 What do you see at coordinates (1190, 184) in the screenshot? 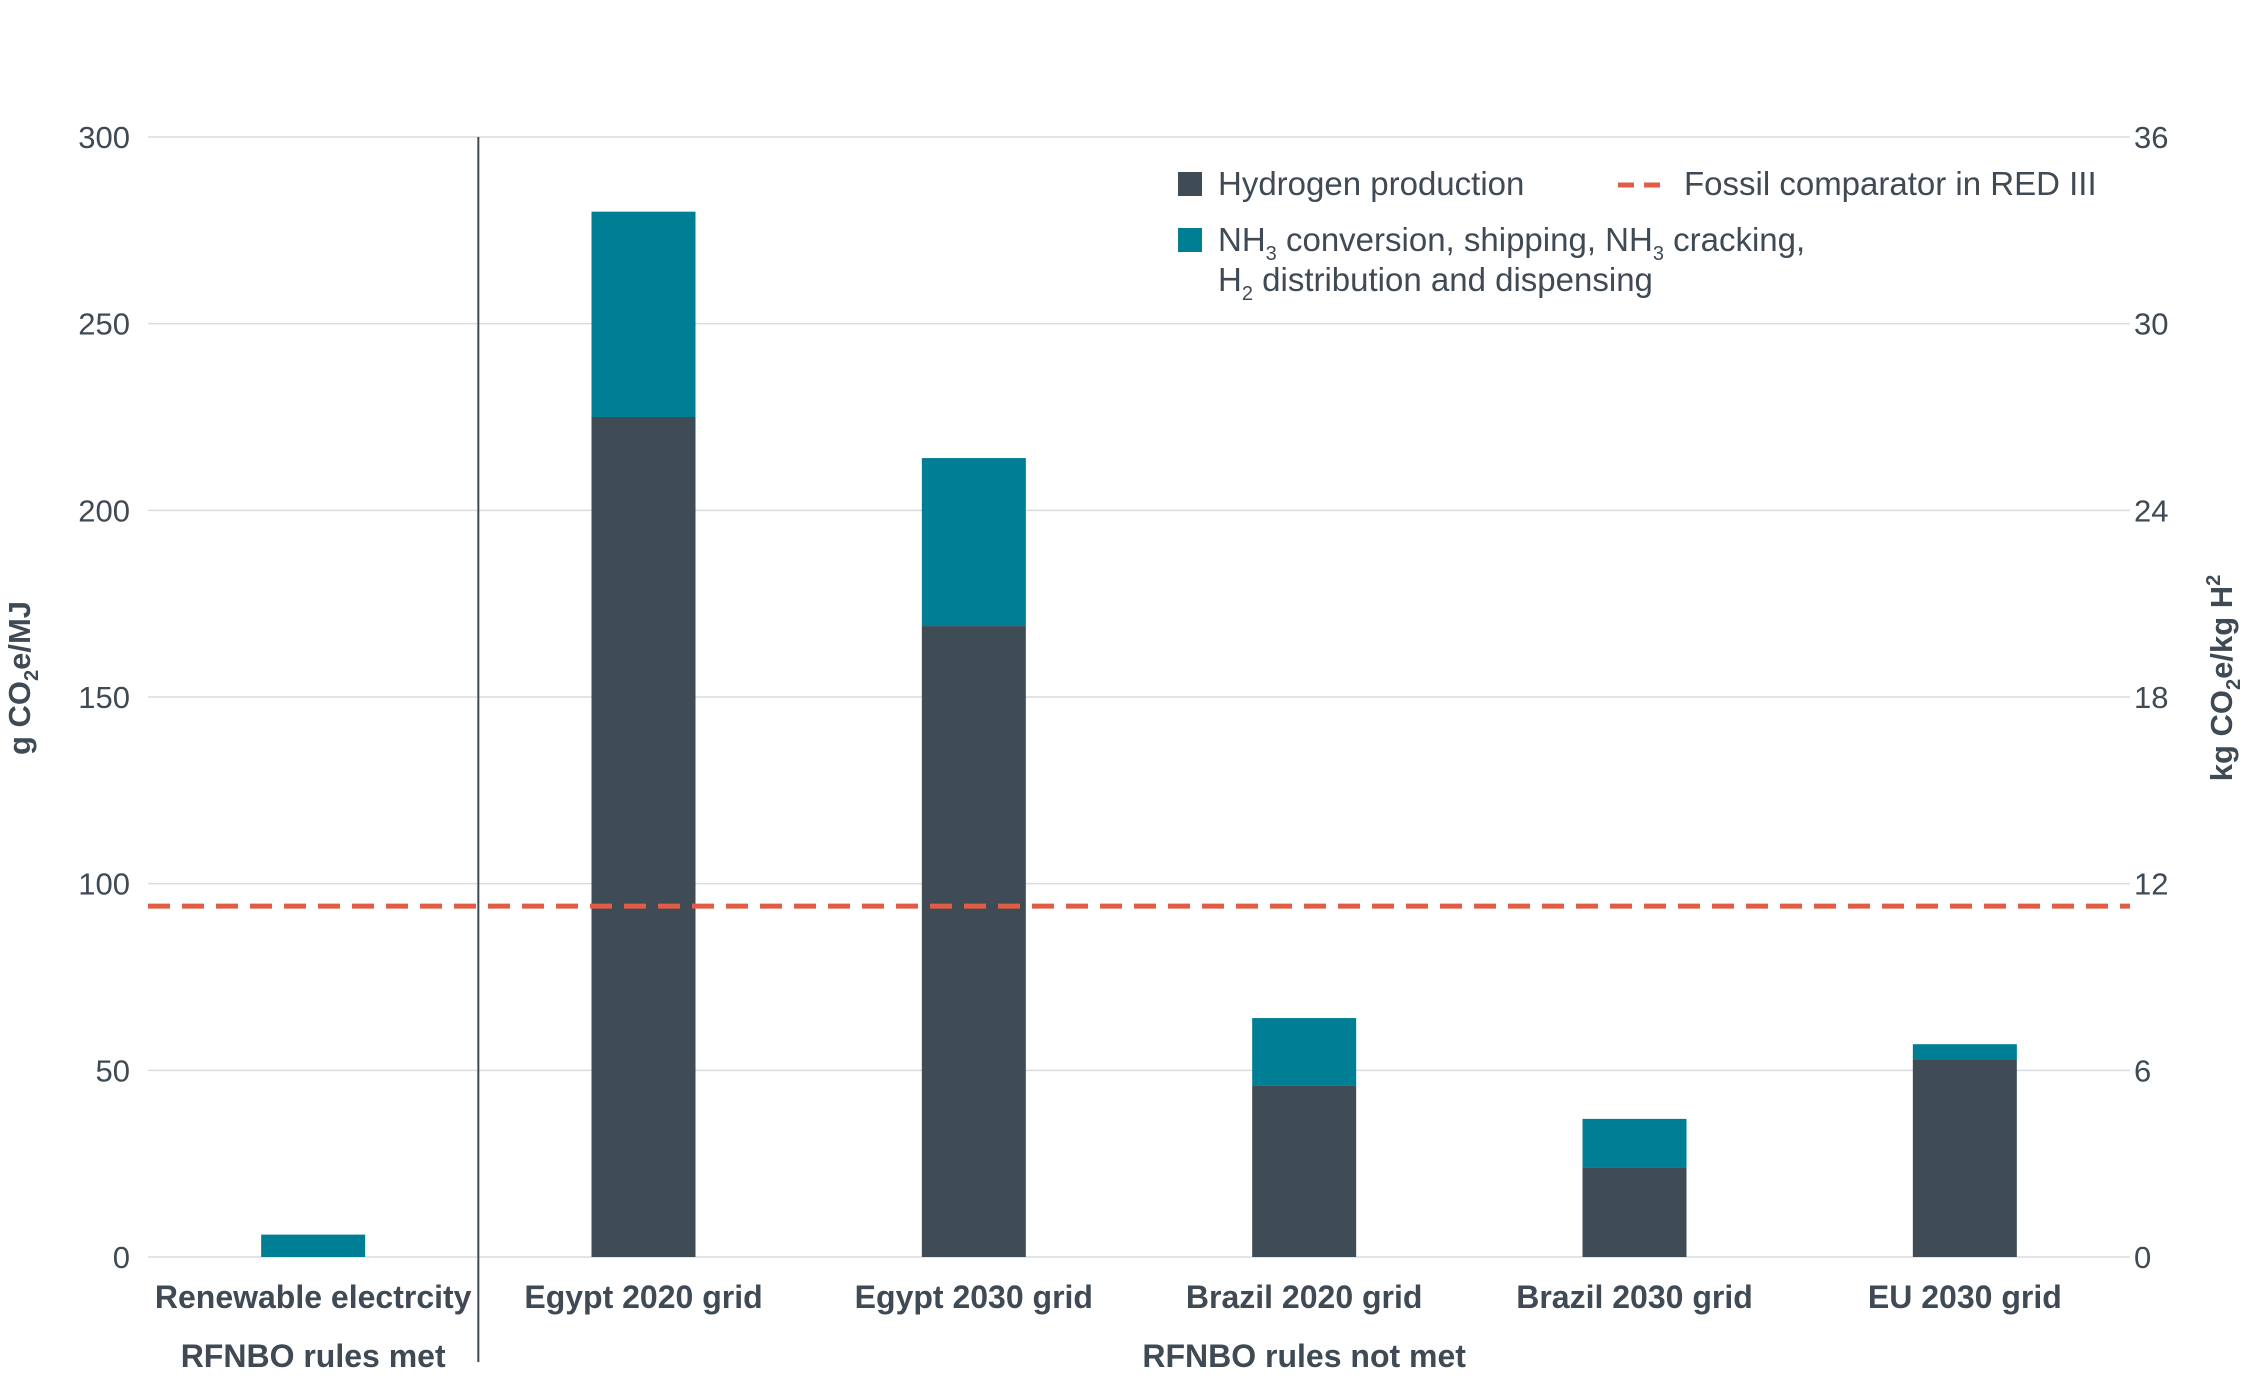
I see `legend-swatch-hydrogen` at bounding box center [1190, 184].